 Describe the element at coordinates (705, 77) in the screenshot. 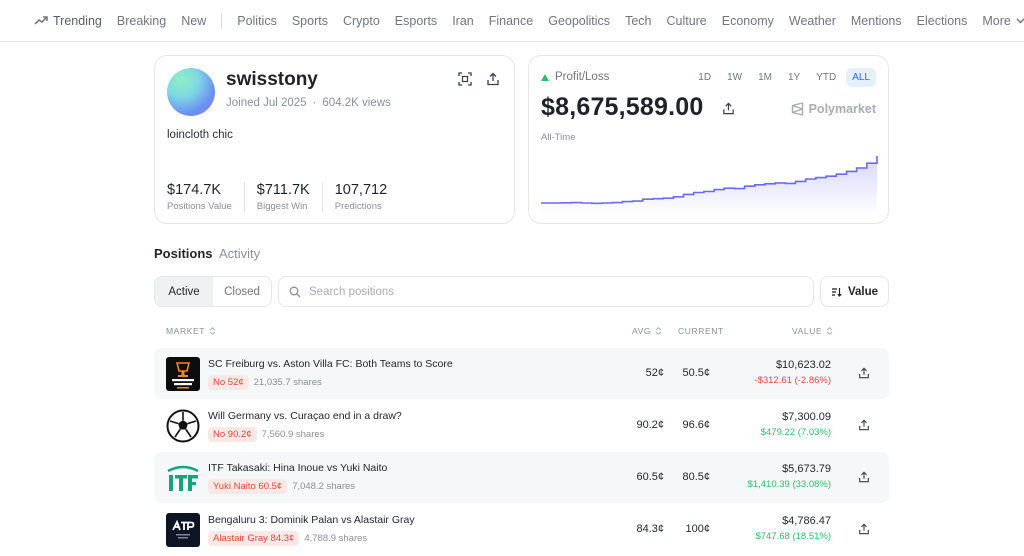

I see `range-1d: 1D` at that location.